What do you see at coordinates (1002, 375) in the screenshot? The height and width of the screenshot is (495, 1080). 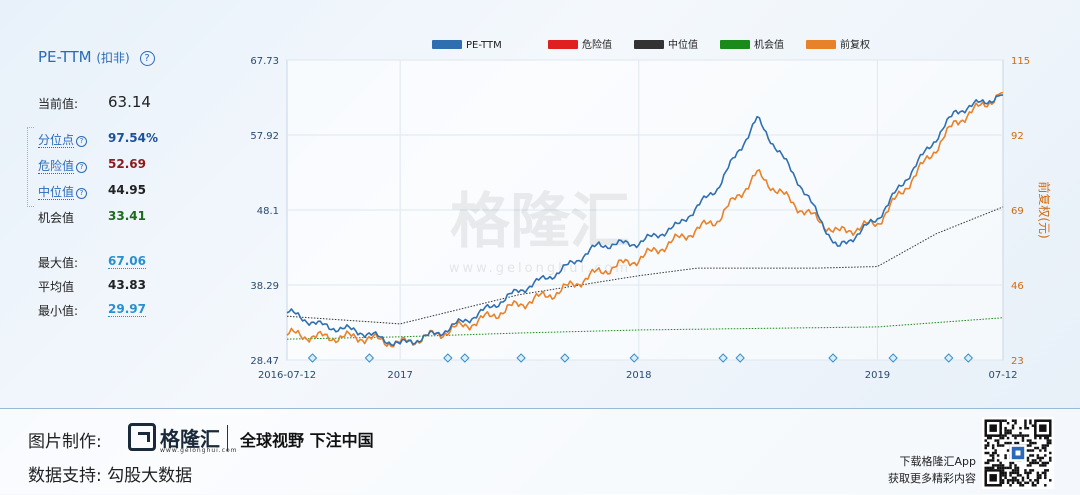 I see `x-tick-label: 07-12` at bounding box center [1002, 375].